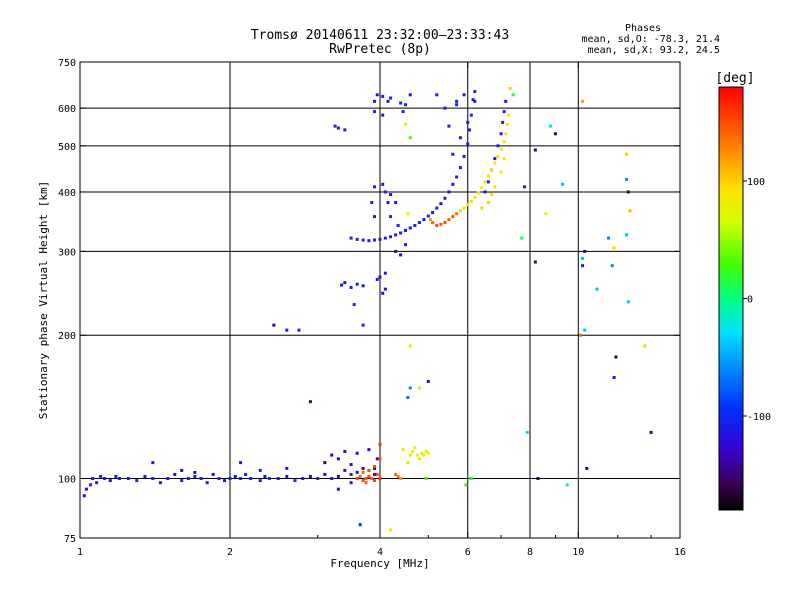 The image size is (800, 600). What do you see at coordinates (734, 78) in the screenshot?
I see `colorbar-label: [deg]` at bounding box center [734, 78].